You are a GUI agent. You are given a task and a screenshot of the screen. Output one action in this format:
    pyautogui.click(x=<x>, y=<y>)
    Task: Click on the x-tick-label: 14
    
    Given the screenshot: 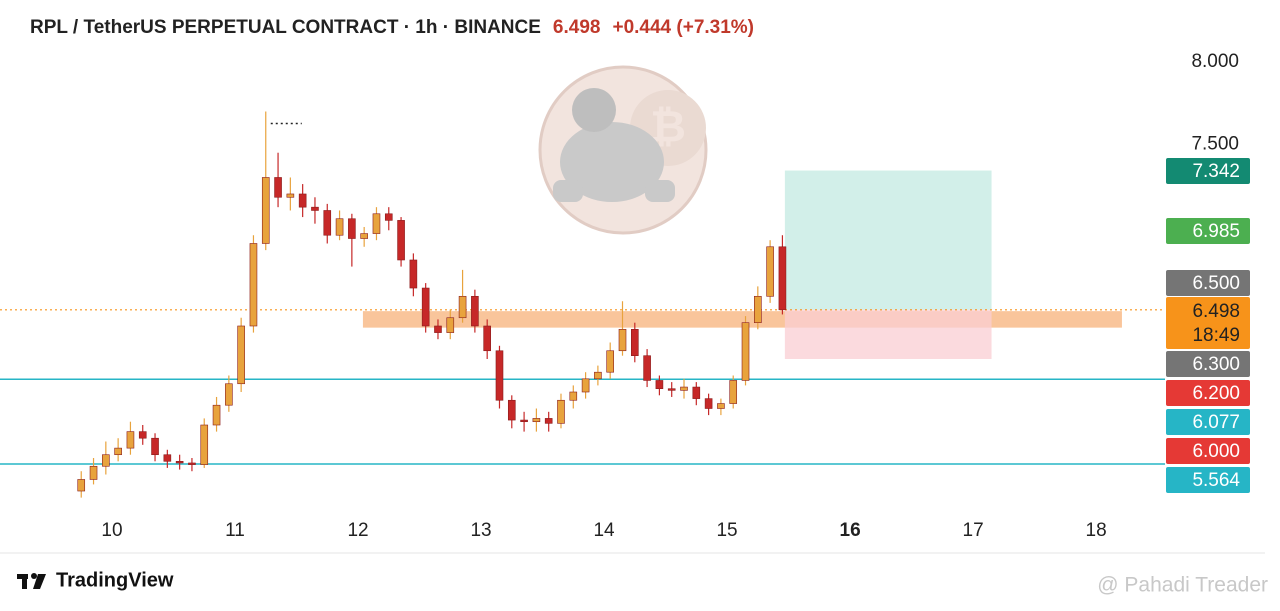 What is the action you would take?
    pyautogui.click(x=604, y=530)
    